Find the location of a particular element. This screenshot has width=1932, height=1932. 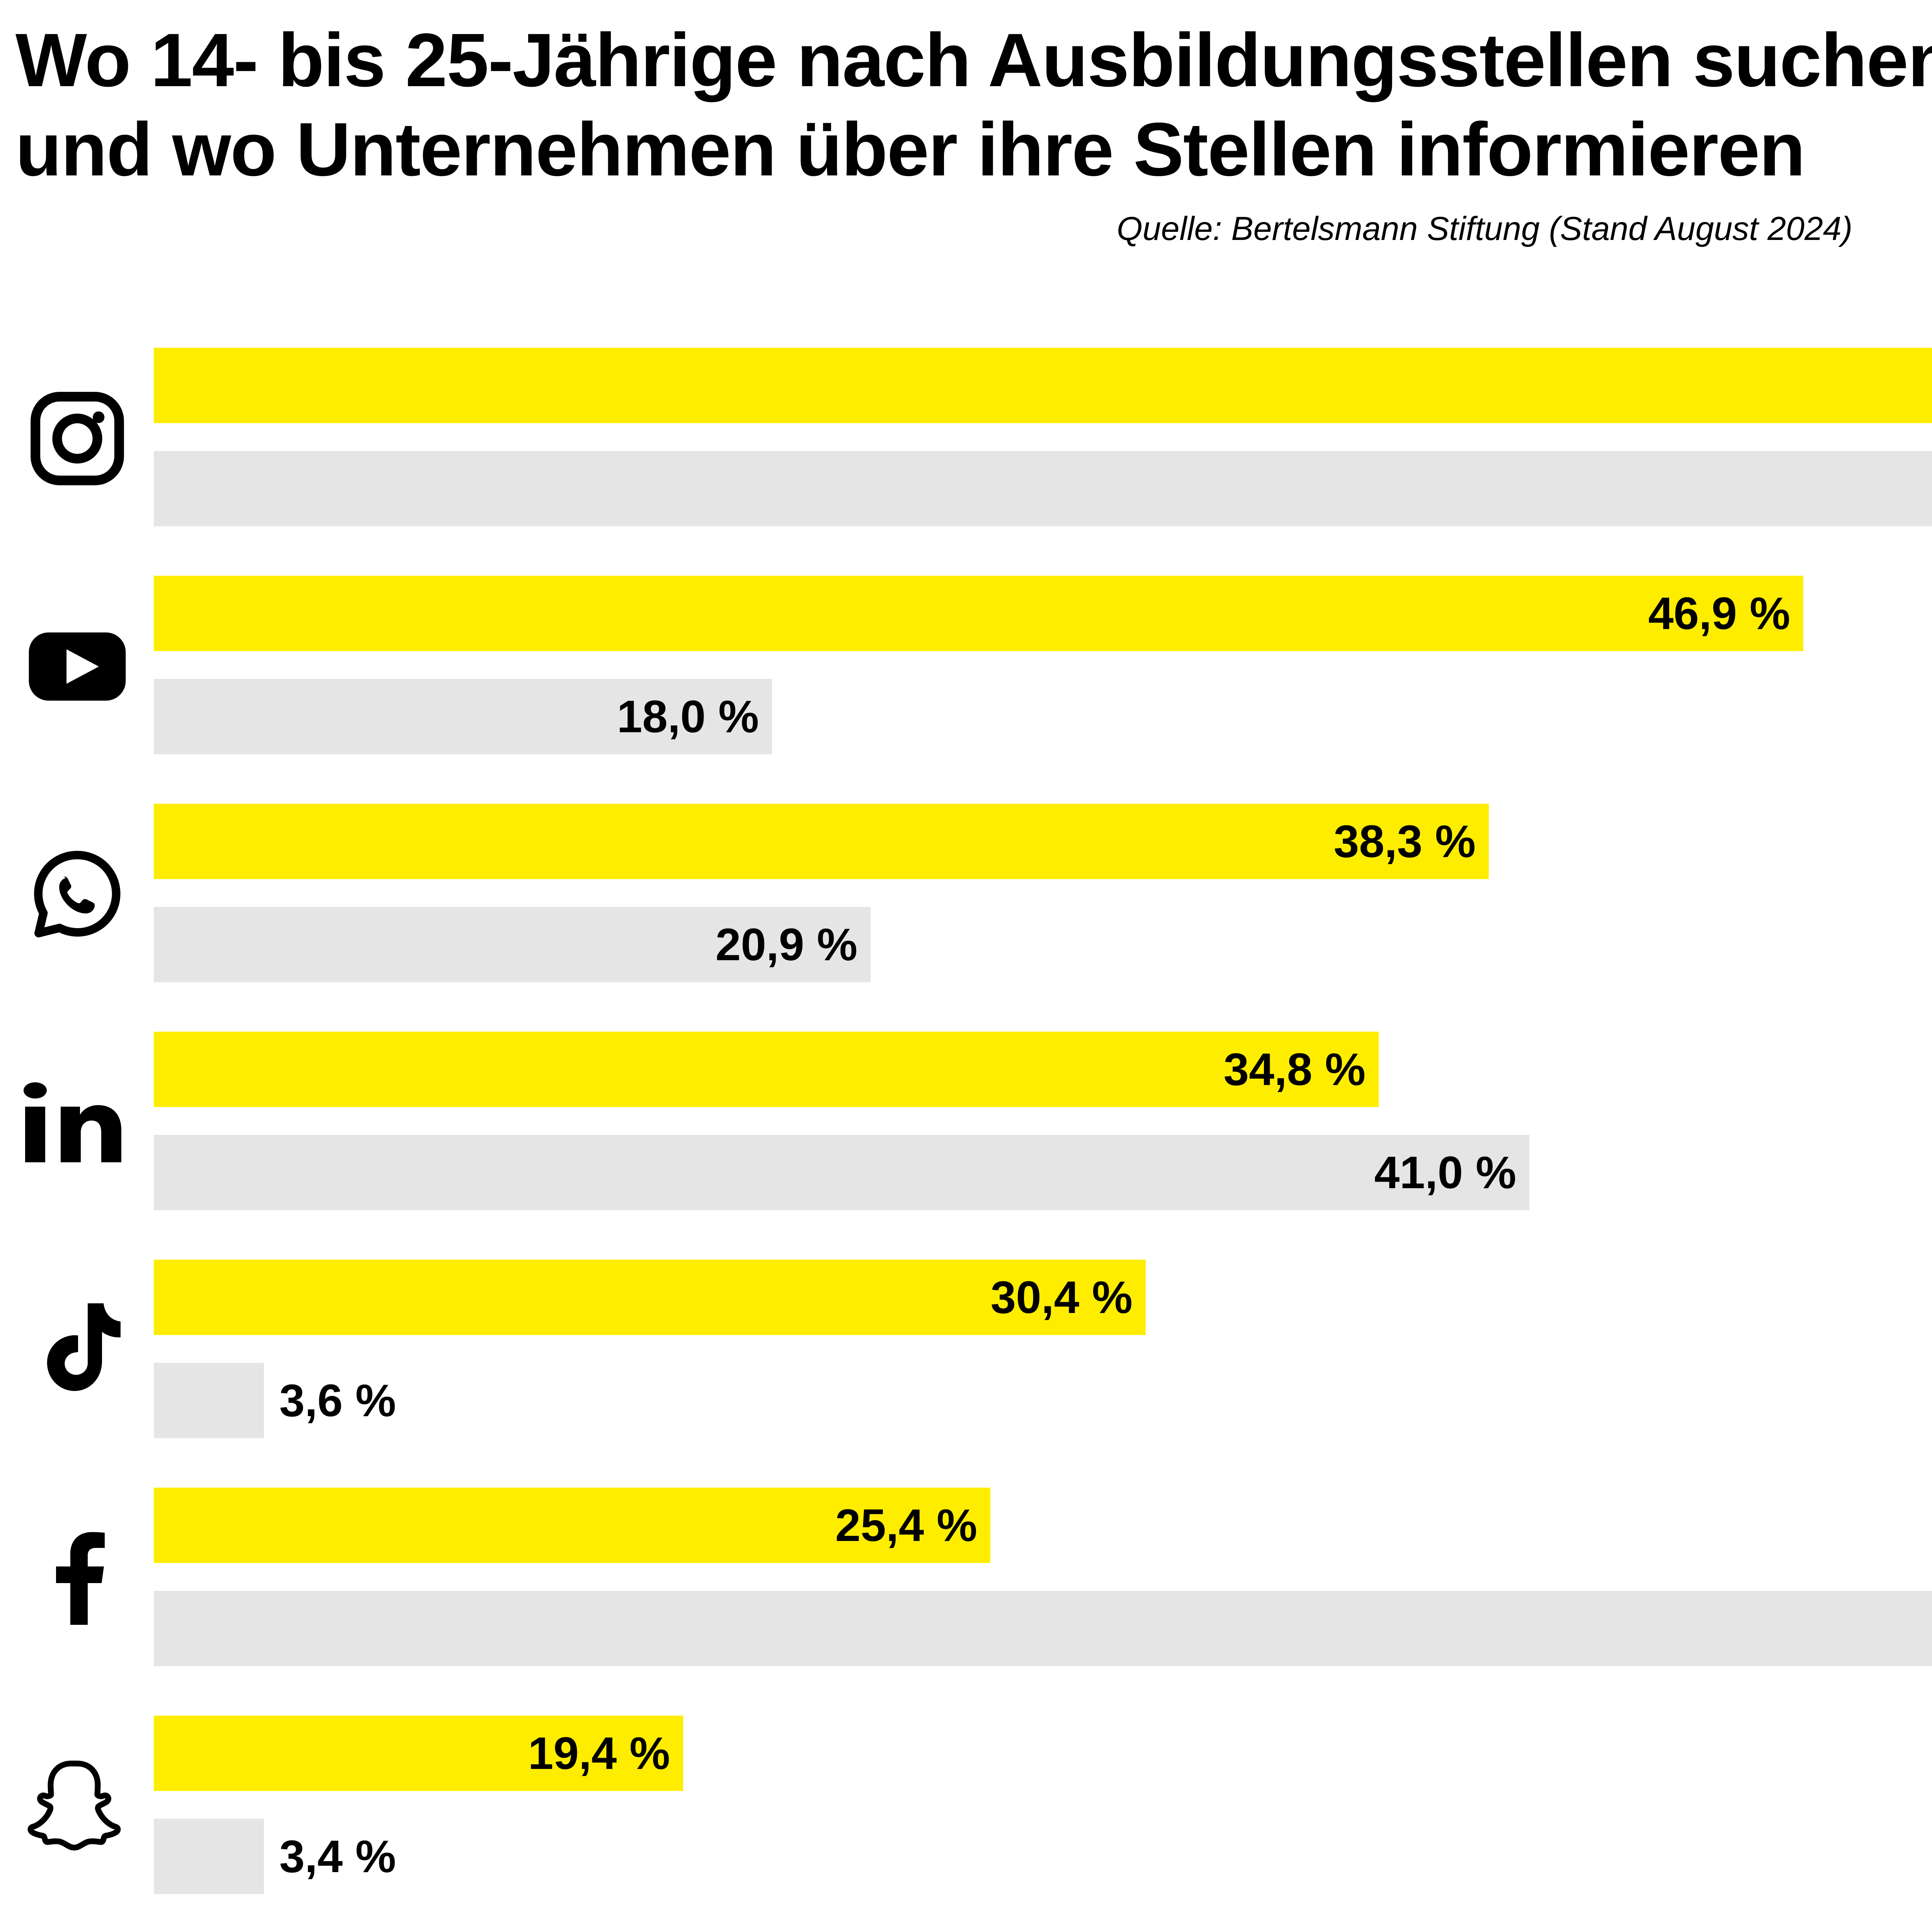

bar-group-youtube: 46,9 % 18,0 % is located at coordinates (966, 690).